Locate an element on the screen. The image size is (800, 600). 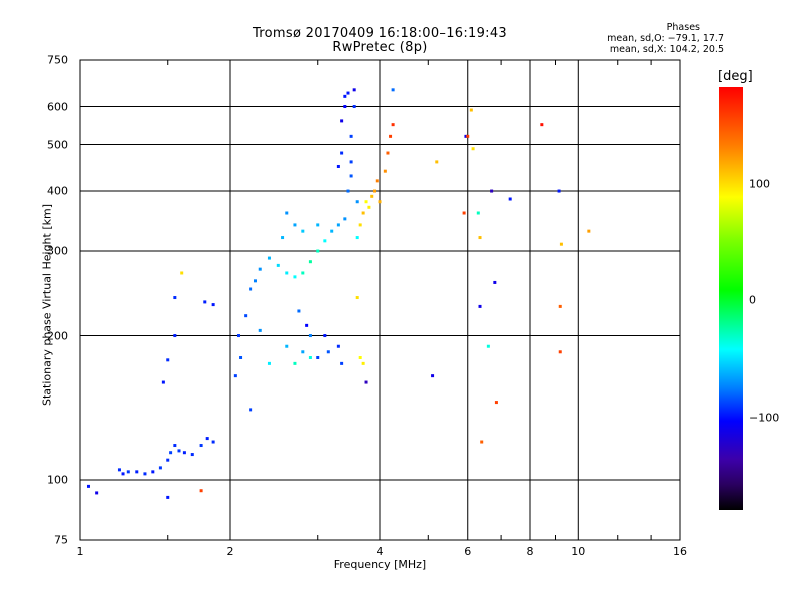
y-tick-label: 200 is located at coordinates (57, 336).